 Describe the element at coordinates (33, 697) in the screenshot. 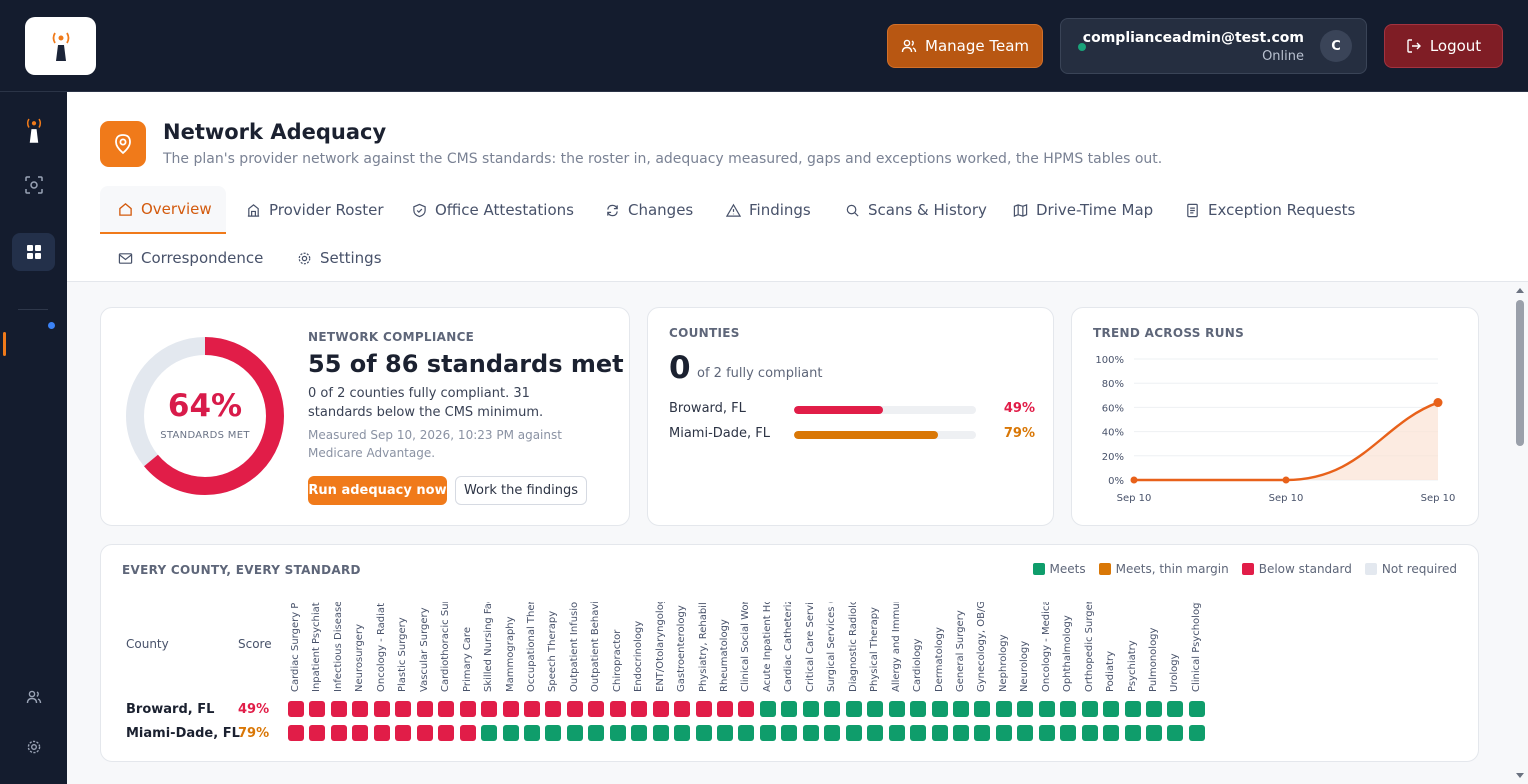

I see `rail-users` at that location.